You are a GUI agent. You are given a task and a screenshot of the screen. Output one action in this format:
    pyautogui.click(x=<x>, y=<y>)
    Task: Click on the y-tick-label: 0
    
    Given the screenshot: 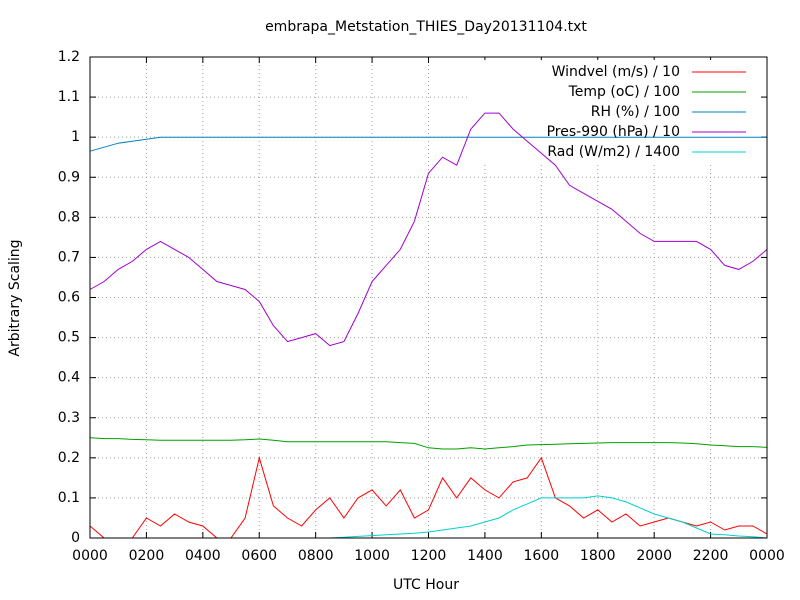 What is the action you would take?
    pyautogui.click(x=75, y=538)
    